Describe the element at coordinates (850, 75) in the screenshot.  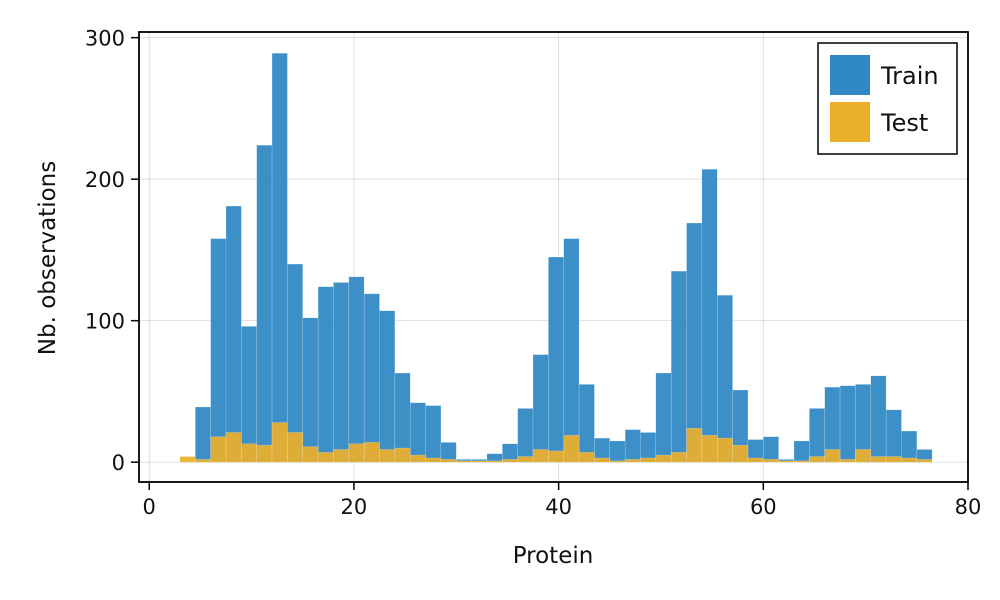
I see `legend-swatch-train` at that location.